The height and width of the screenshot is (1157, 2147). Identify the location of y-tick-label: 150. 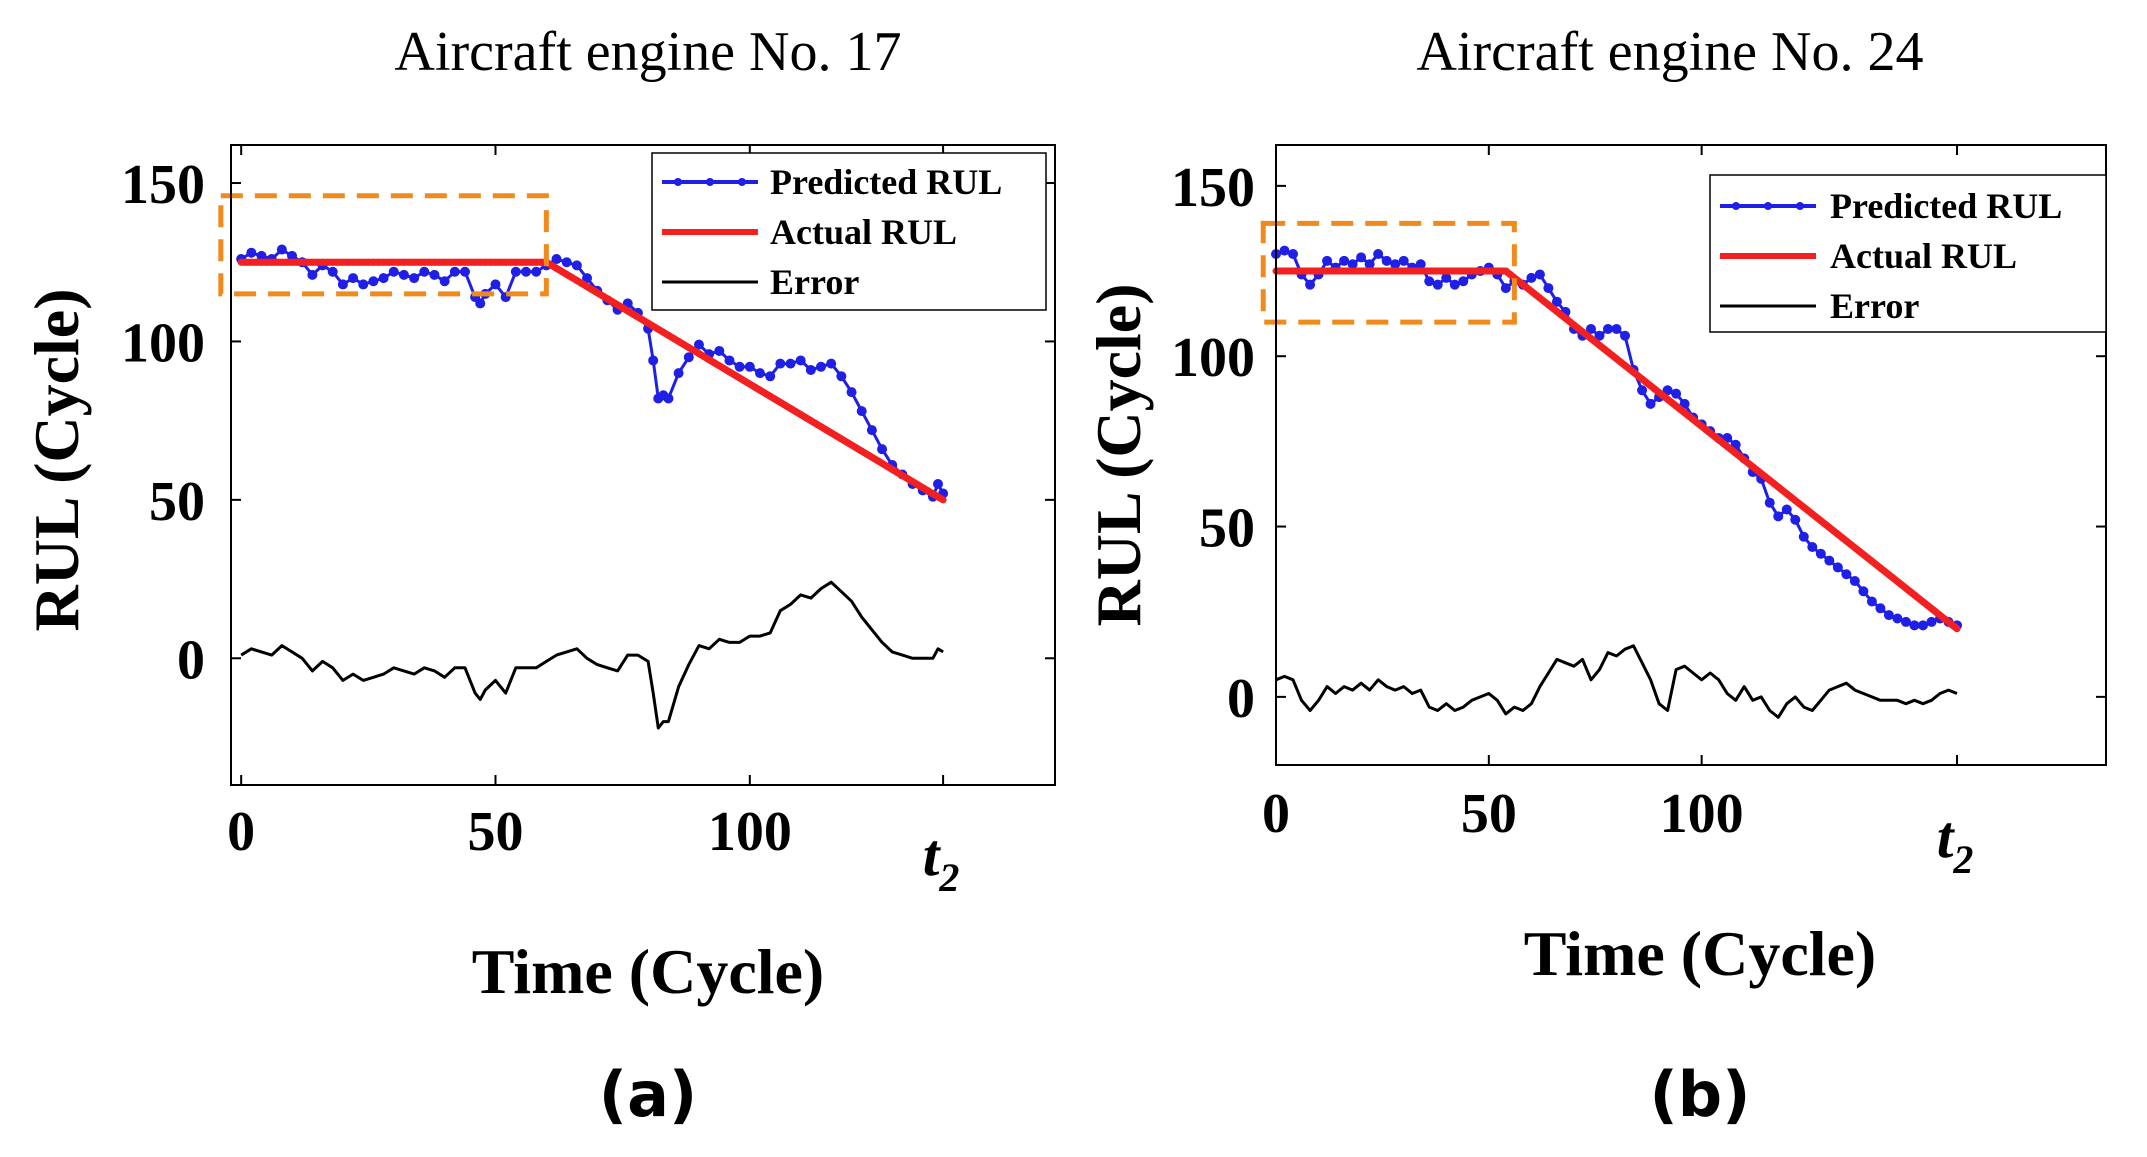
(163, 185).